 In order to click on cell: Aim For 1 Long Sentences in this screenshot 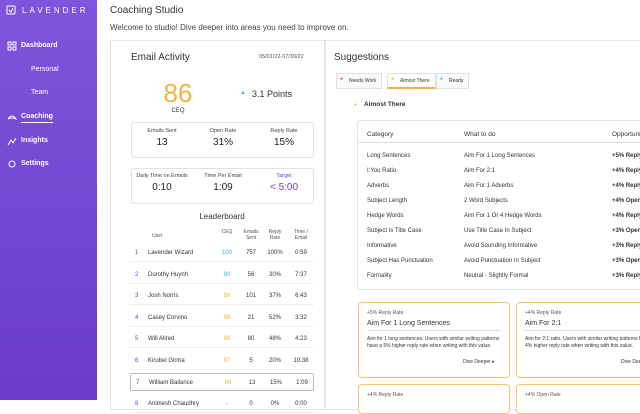, I will do `click(500, 156)`.